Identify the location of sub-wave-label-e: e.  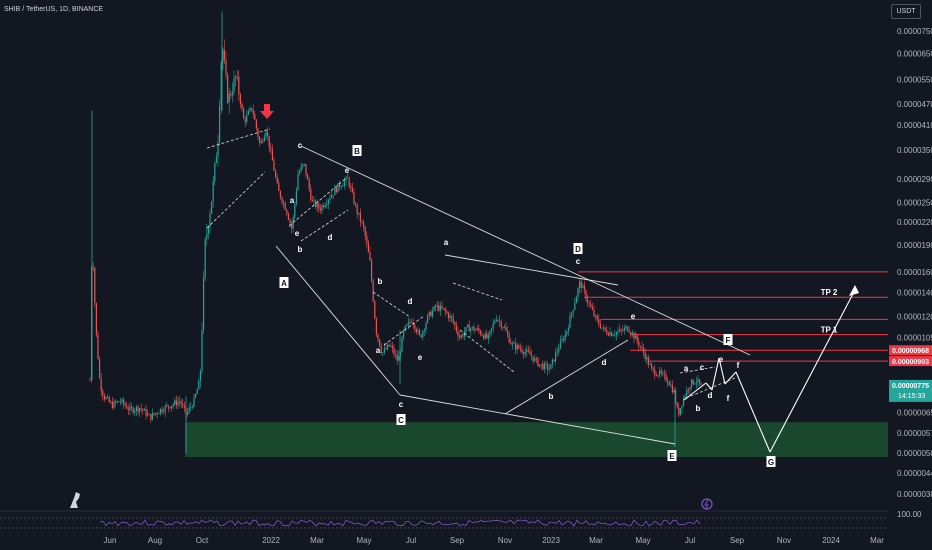
(633, 316).